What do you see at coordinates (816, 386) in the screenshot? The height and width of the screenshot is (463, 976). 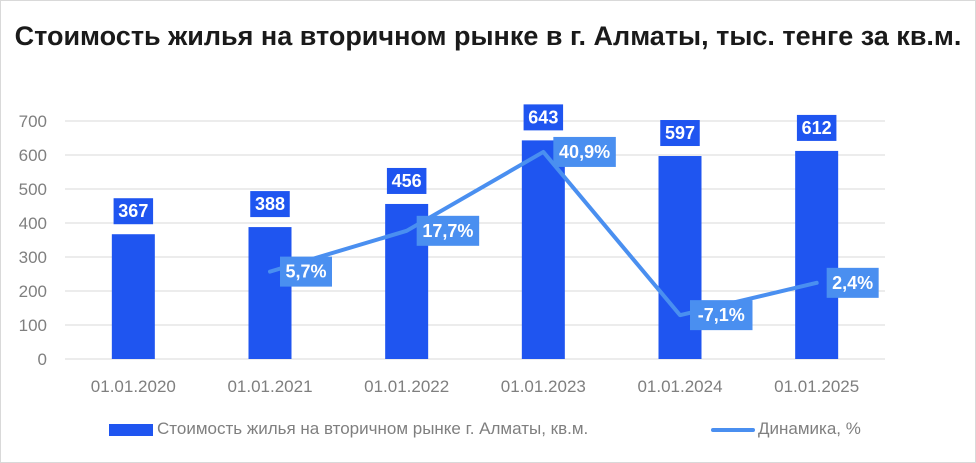 I see `x-tick-label: 01.01.2025` at bounding box center [816, 386].